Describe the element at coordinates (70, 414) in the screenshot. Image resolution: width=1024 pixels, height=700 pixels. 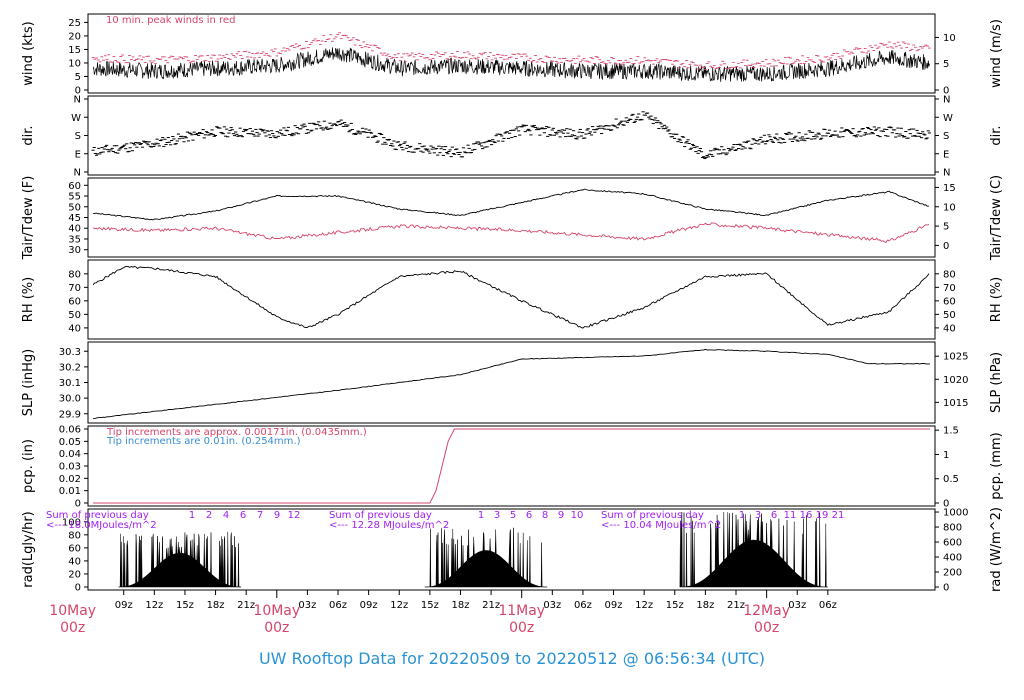
I see `slp-ytick-label-left: 29.9` at that location.